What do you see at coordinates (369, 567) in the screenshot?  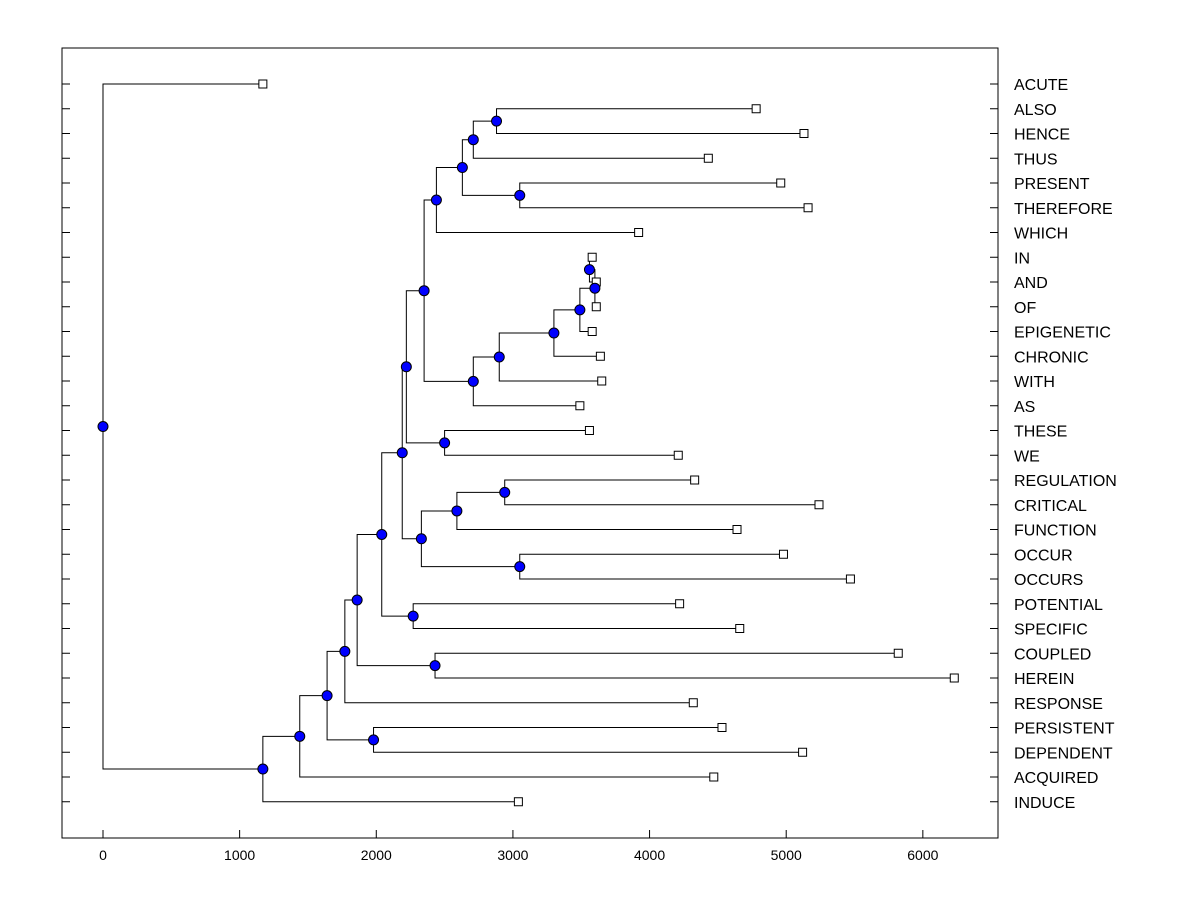 I see `edge-n23-to-n21` at bounding box center [369, 567].